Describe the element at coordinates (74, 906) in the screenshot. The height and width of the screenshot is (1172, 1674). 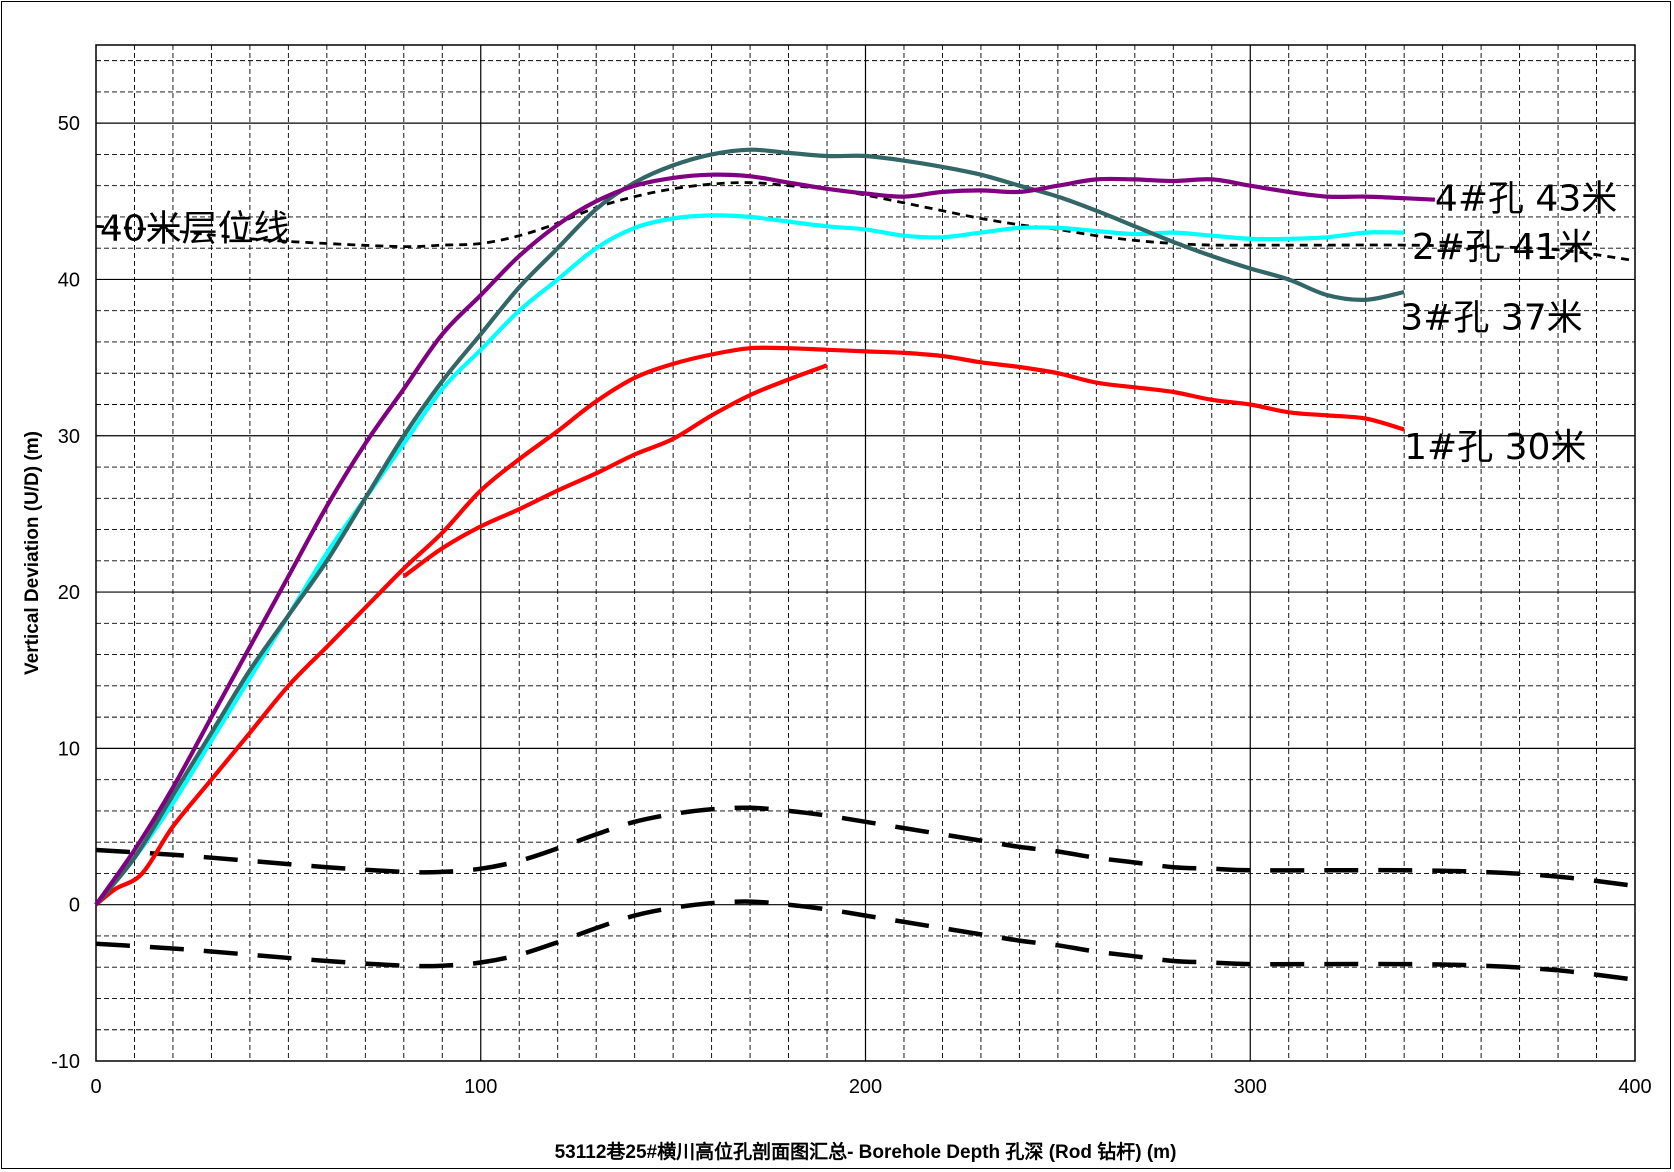
I see `y-tick-label: 0` at that location.